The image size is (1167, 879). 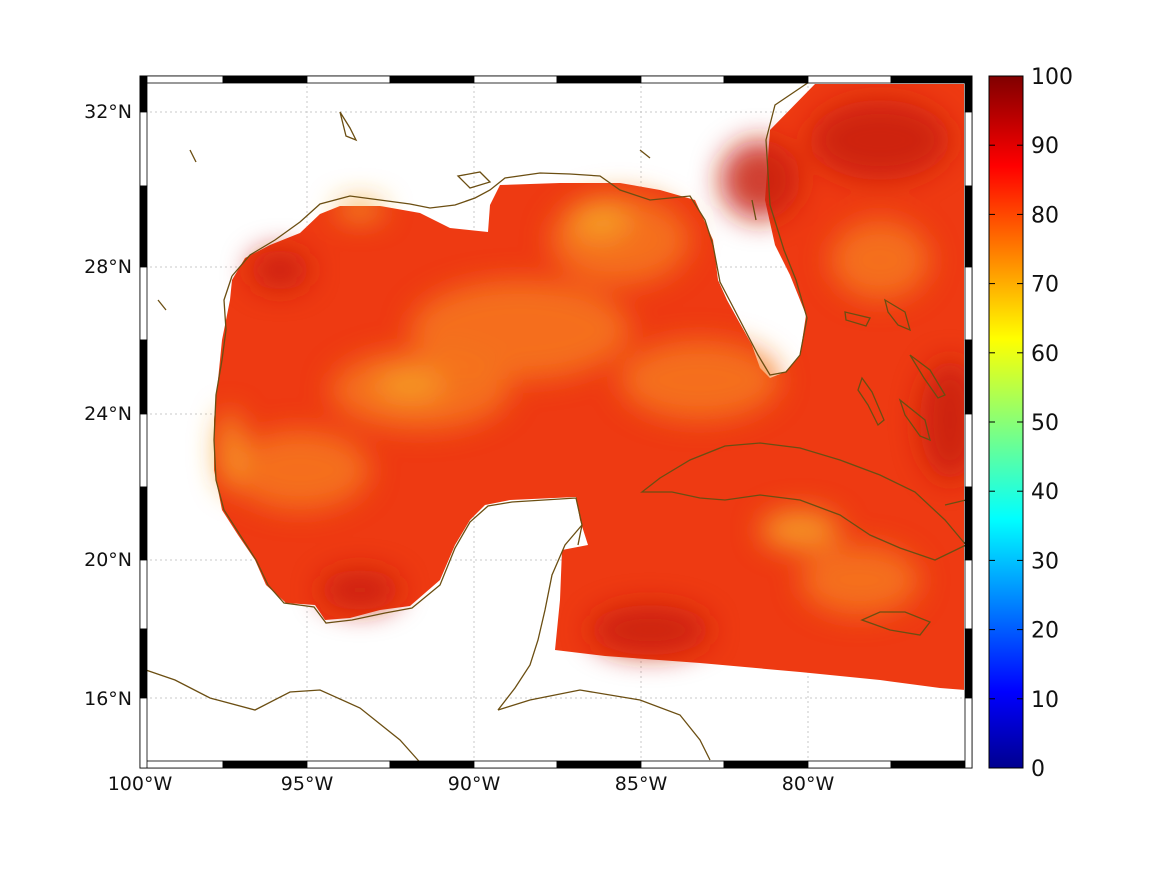 I want to click on colorbar-label: 40, so click(x=1045, y=492).